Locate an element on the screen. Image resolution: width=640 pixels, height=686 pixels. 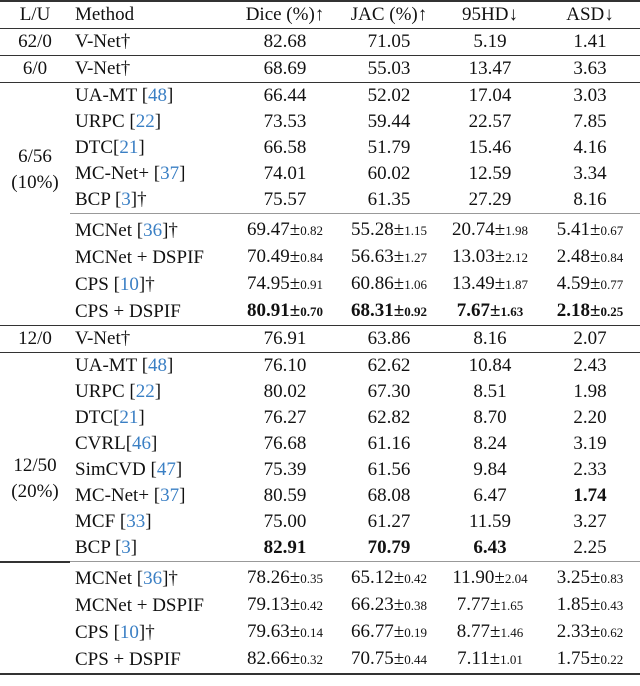
95hd-value: 8.16 is located at coordinates (490, 338).